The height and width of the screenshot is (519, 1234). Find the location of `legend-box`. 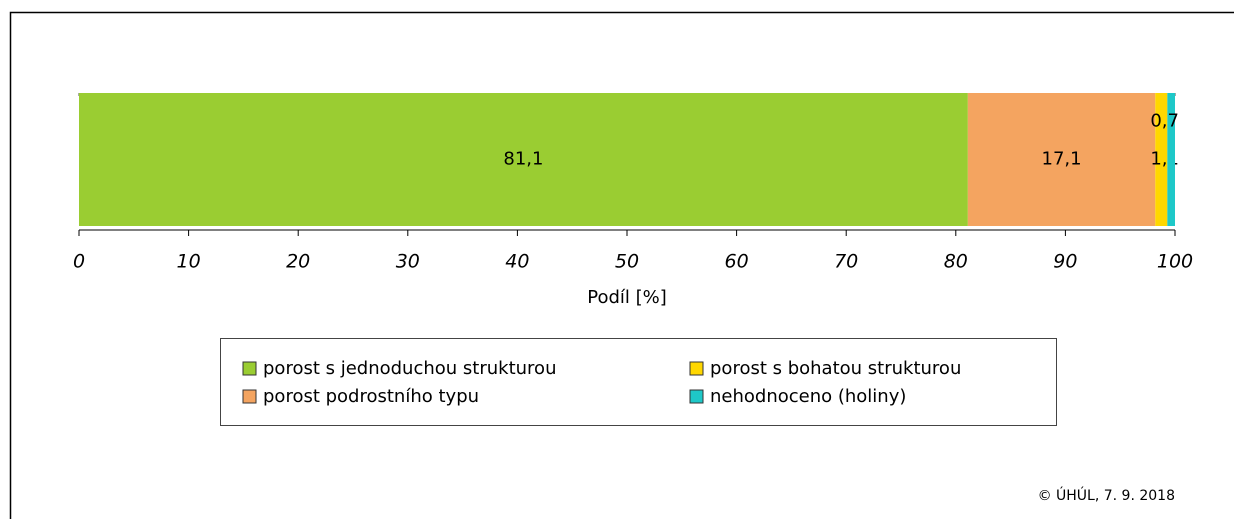

legend-box is located at coordinates (638, 382).